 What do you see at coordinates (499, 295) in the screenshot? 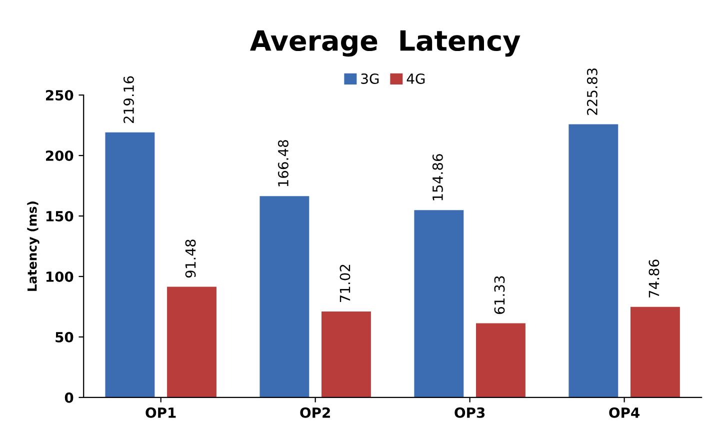
I see `data-label: 61.33` at bounding box center [499, 295].